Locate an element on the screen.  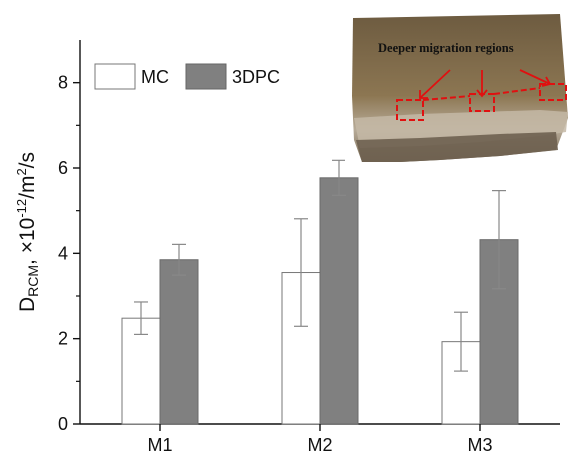
y-axis-label: DRCM, ×10-12/m2/s is located at coordinates (27, 232).